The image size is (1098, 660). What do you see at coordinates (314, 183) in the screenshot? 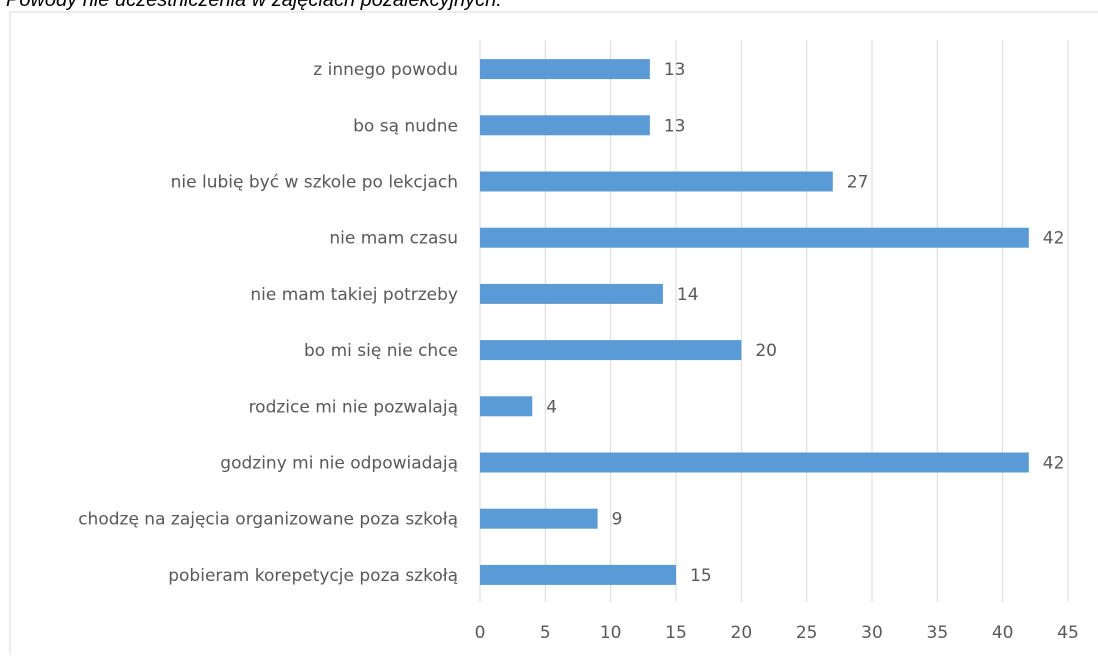
I see `y-tick-label: nie lubię być w szkole po lekcjach` at bounding box center [314, 183].